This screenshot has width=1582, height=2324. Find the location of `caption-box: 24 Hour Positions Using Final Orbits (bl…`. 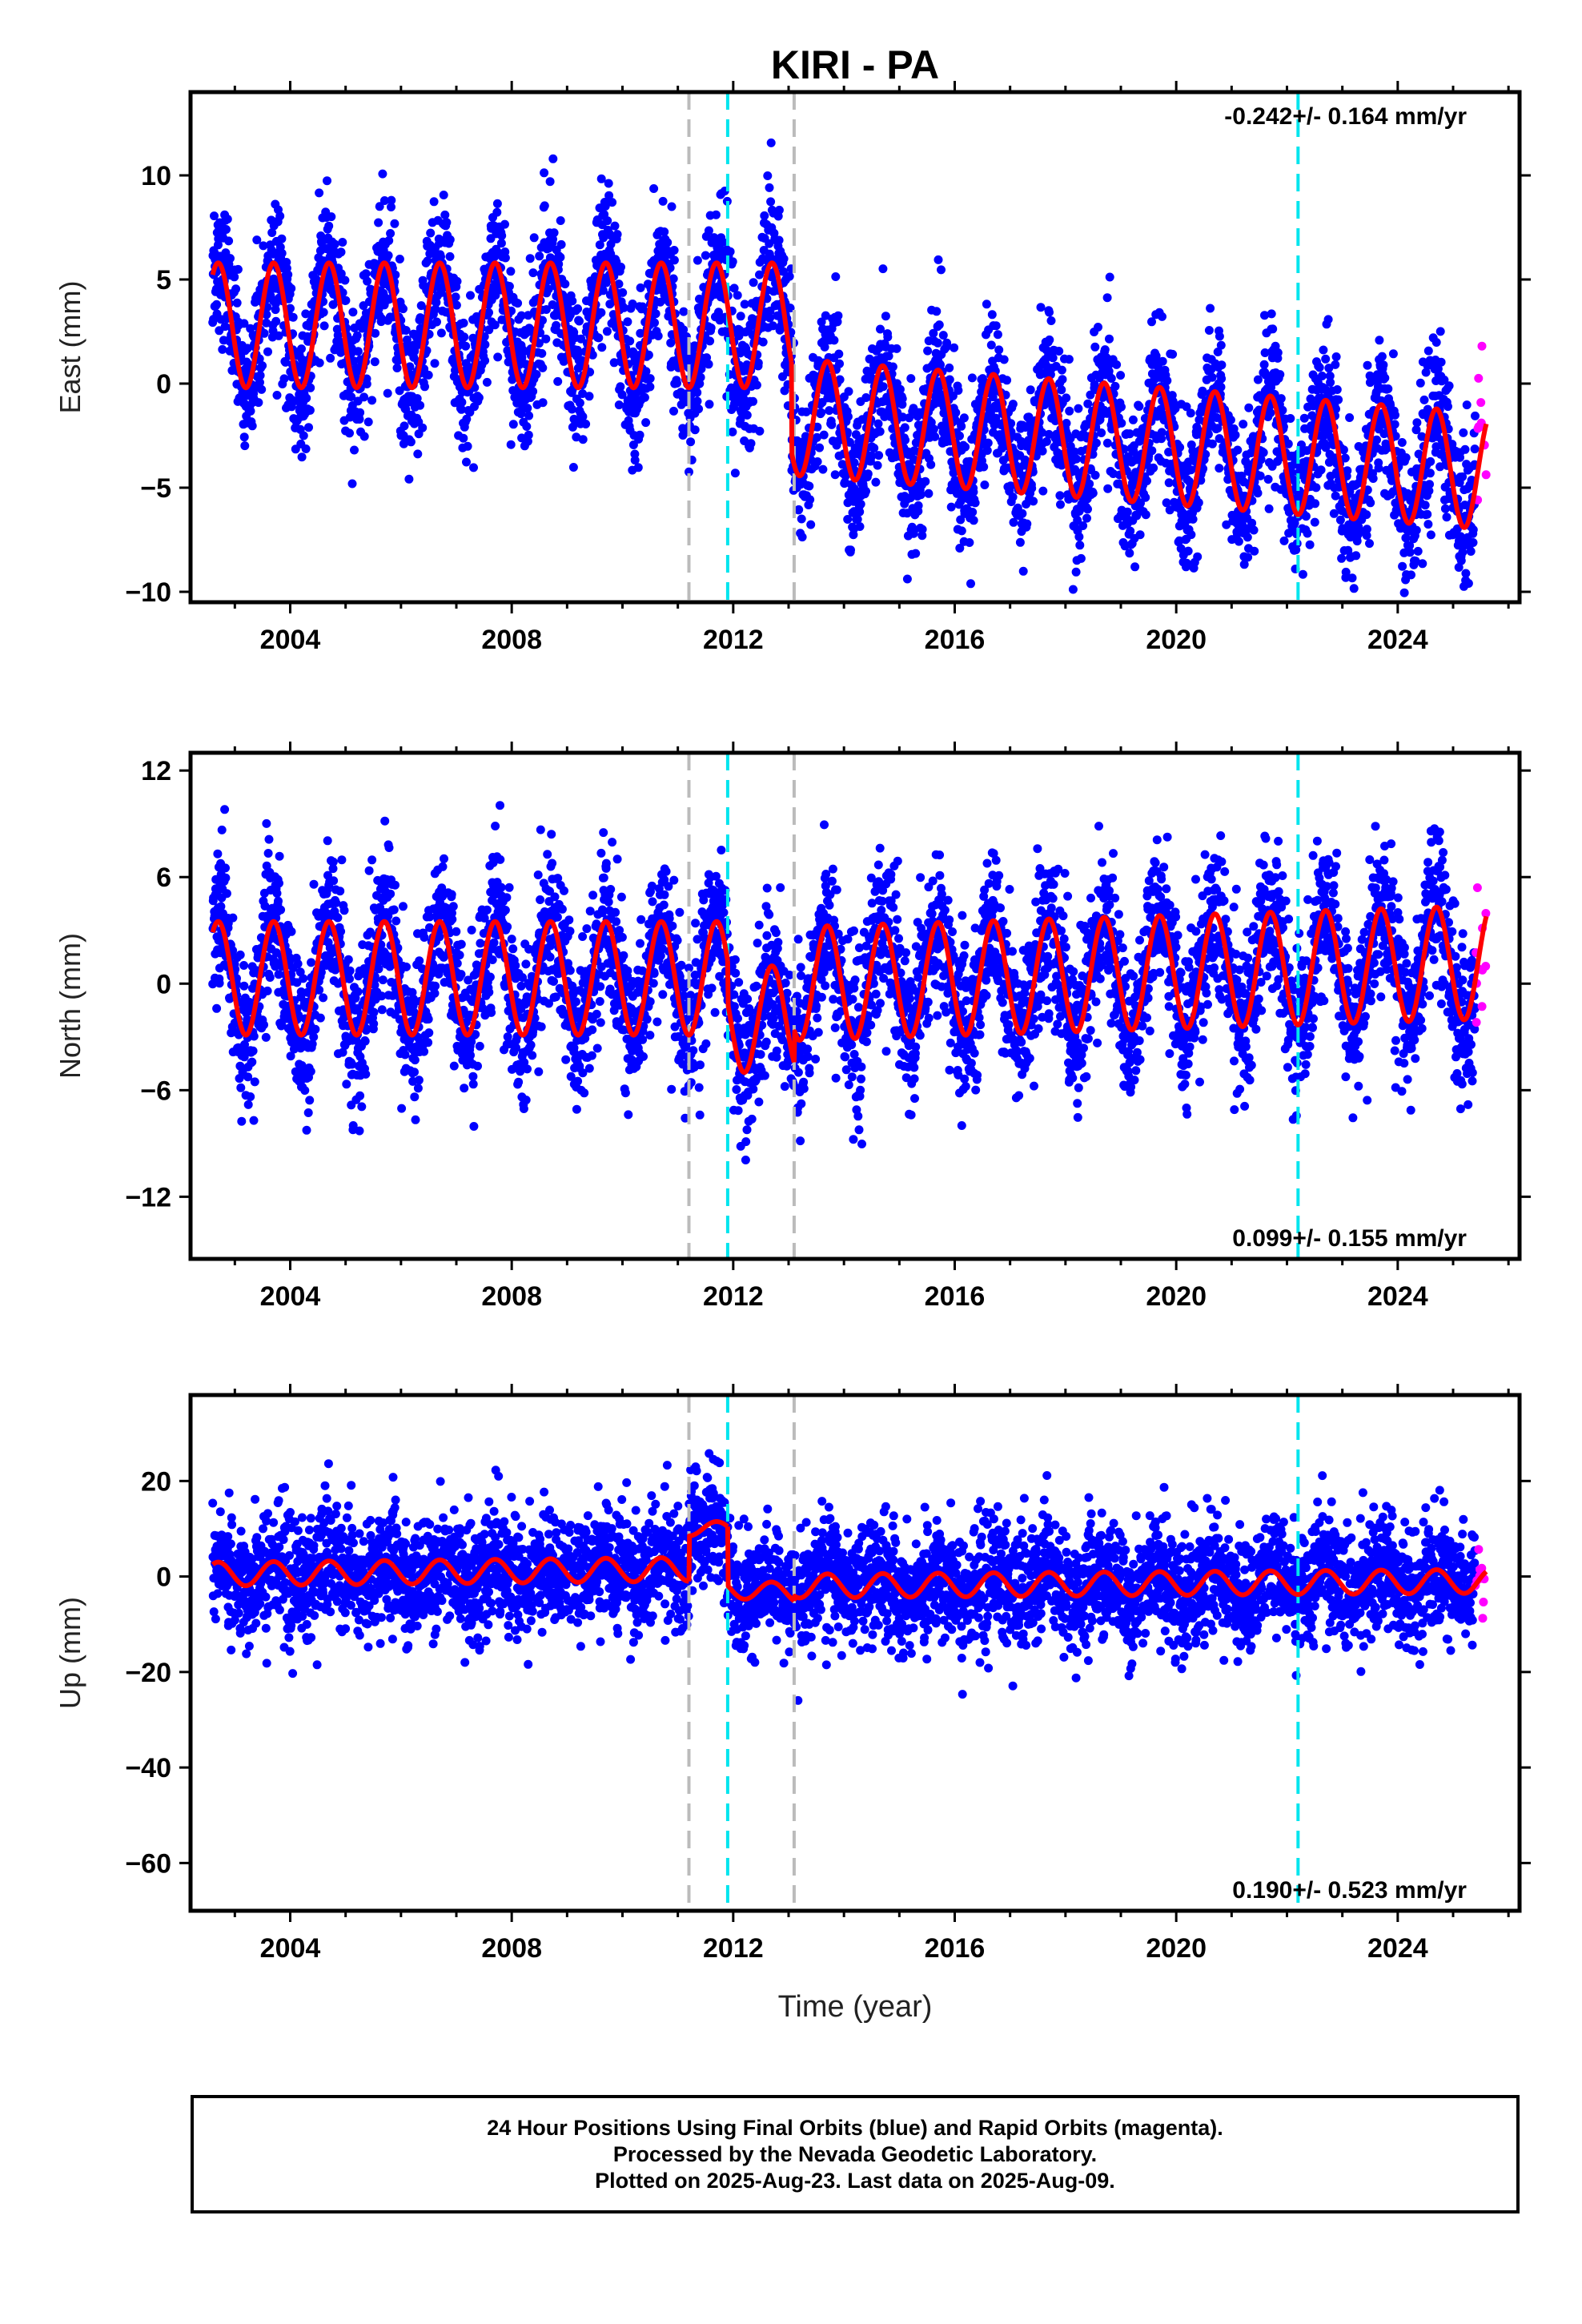

caption-box: 24 Hour Positions Using Final Orbits (bl… is located at coordinates (855, 2154).